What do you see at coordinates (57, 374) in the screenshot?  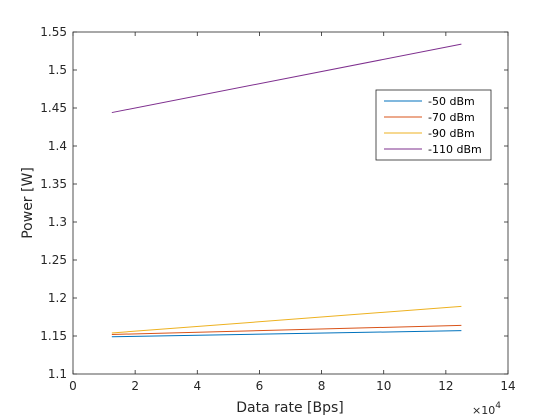 I see `y-tick-label: 1.1` at bounding box center [57, 374].